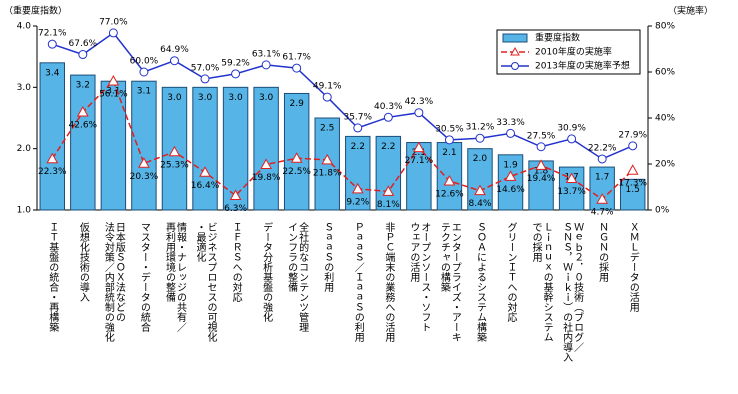 Image resolution: width=738 pixels, height=394 pixels. What do you see at coordinates (388, 282) in the screenshot?
I see `x-tick-label: 非ＰＣ端末の業務への活用` at bounding box center [388, 282].